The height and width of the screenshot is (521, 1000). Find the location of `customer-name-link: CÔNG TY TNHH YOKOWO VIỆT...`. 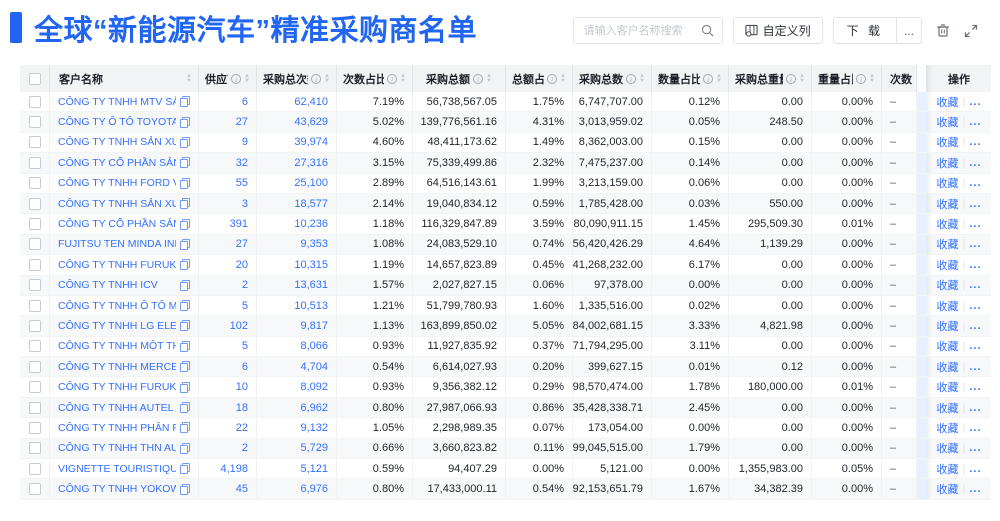

customer-name-link: CÔNG TY TNHH YOKOWO VIỆT... is located at coordinates (117, 489).